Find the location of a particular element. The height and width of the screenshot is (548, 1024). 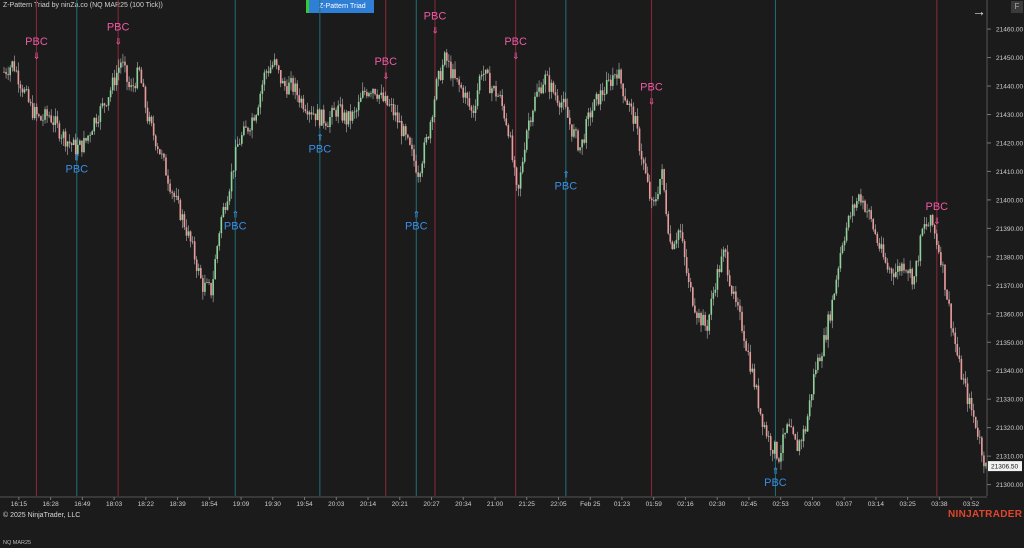

y-tick-label: 21370.00 is located at coordinates (1009, 286).